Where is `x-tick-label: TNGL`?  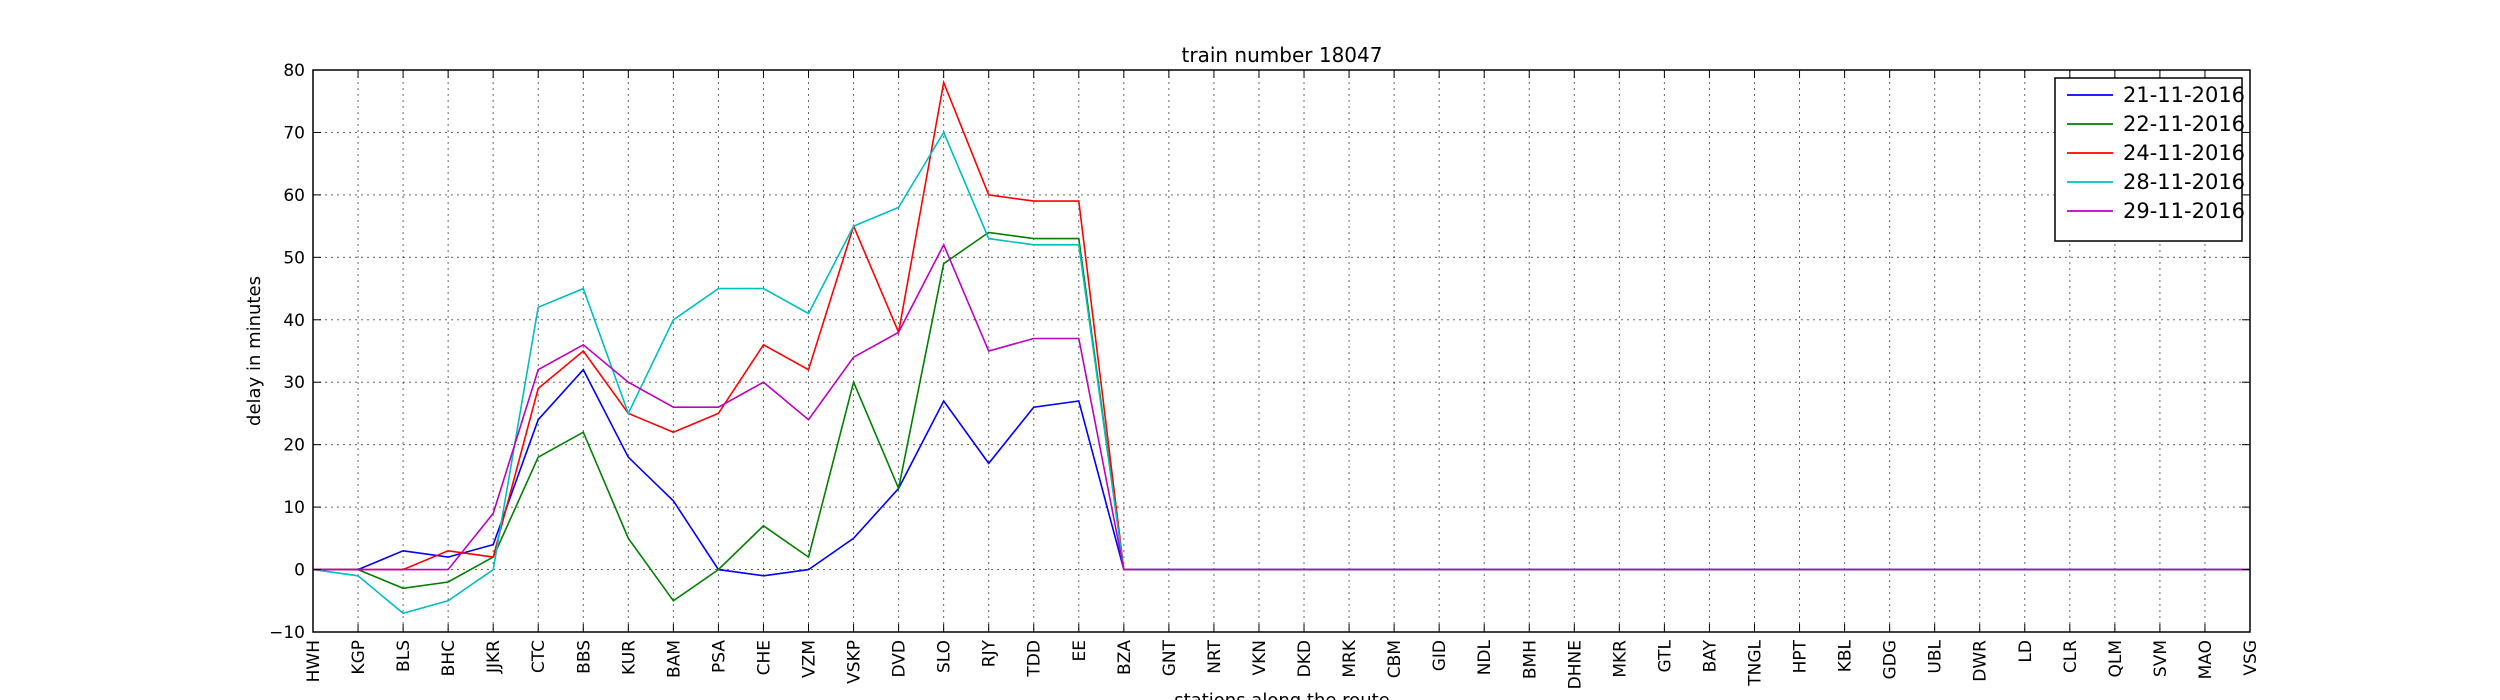 x-tick-label: TNGL is located at coordinates (1755, 662).